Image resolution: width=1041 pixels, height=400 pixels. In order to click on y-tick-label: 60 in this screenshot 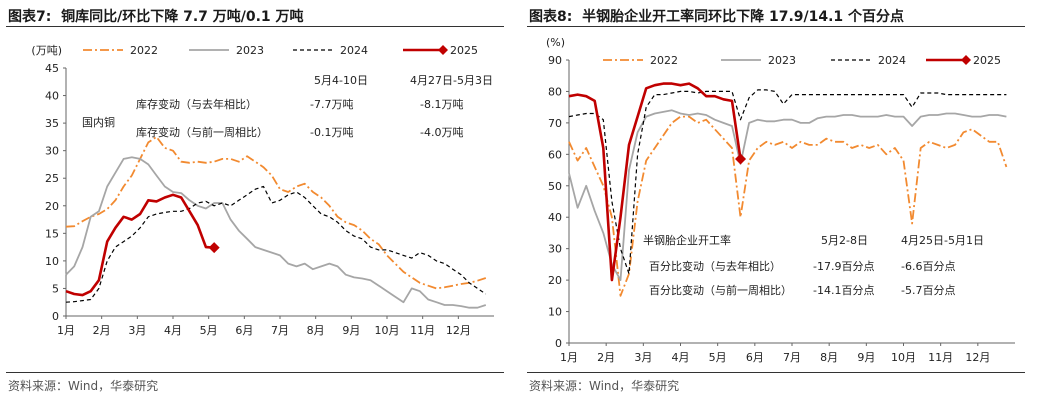, I will do `click(555, 154)`.